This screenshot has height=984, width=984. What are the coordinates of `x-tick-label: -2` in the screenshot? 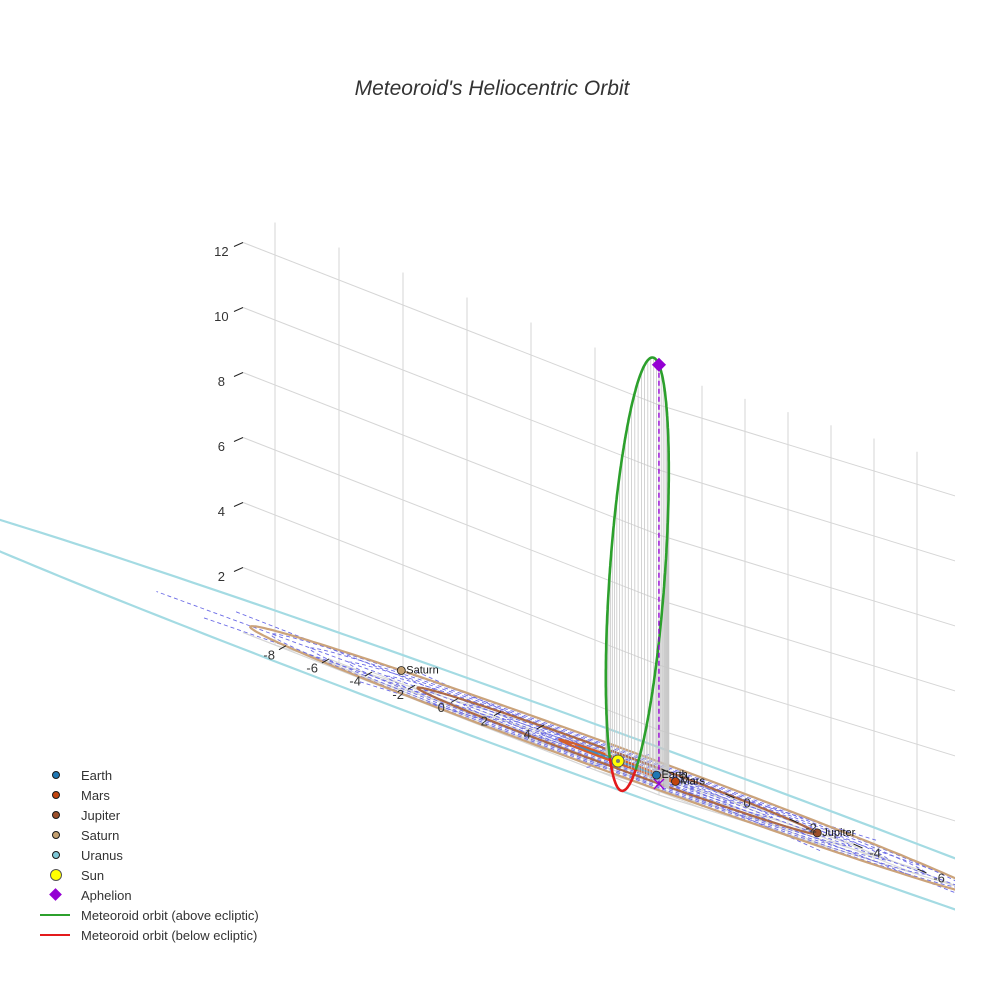 It's located at (398, 694).